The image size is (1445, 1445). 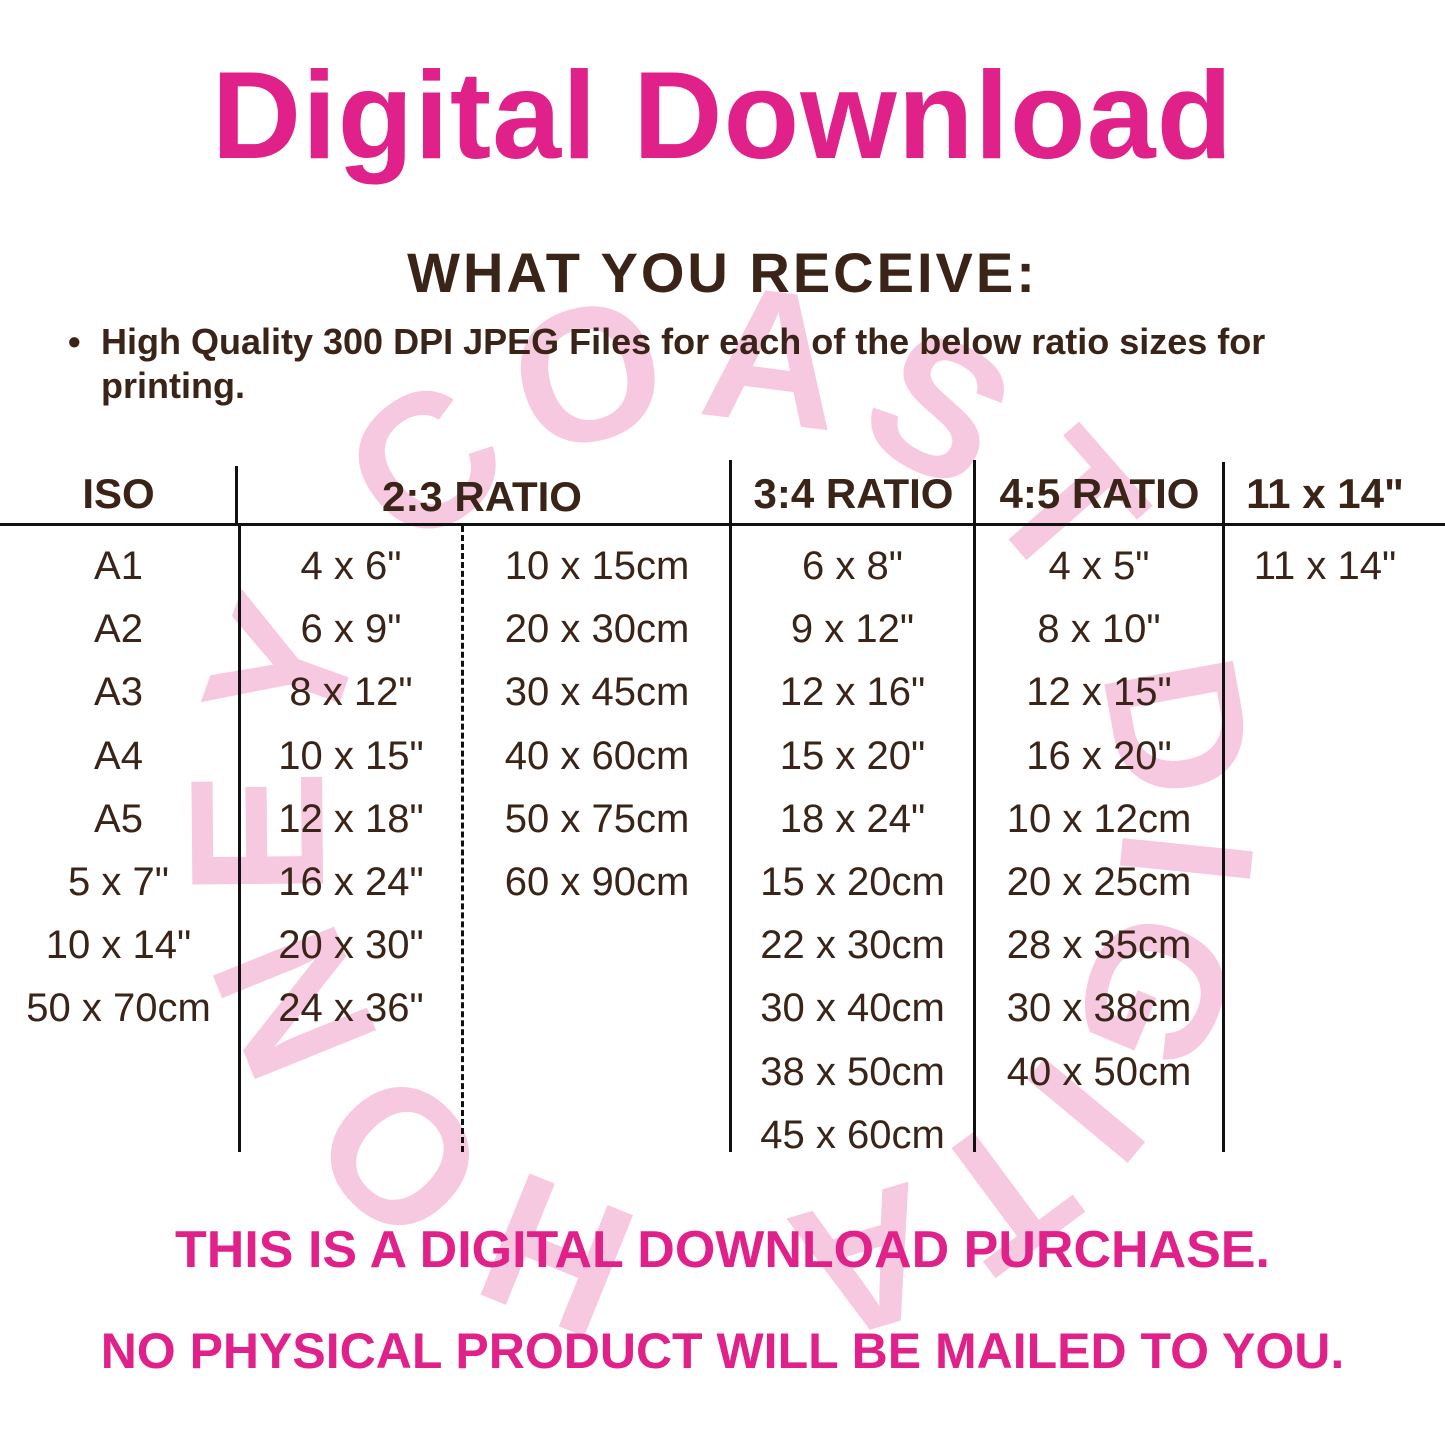 I want to click on header-4-5-ratio: 4:5 RATIO, so click(x=1099, y=493).